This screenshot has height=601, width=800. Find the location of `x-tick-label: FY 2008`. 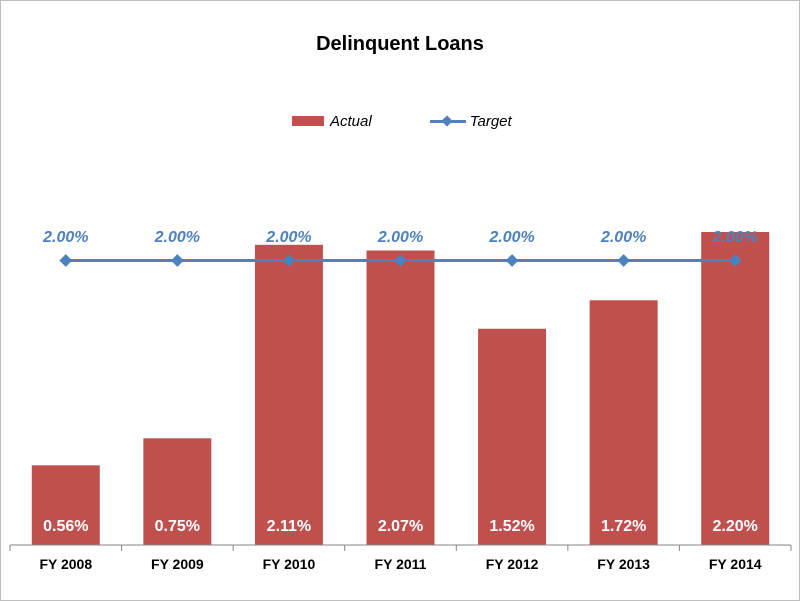

x-tick-label: FY 2008 is located at coordinates (65, 564).